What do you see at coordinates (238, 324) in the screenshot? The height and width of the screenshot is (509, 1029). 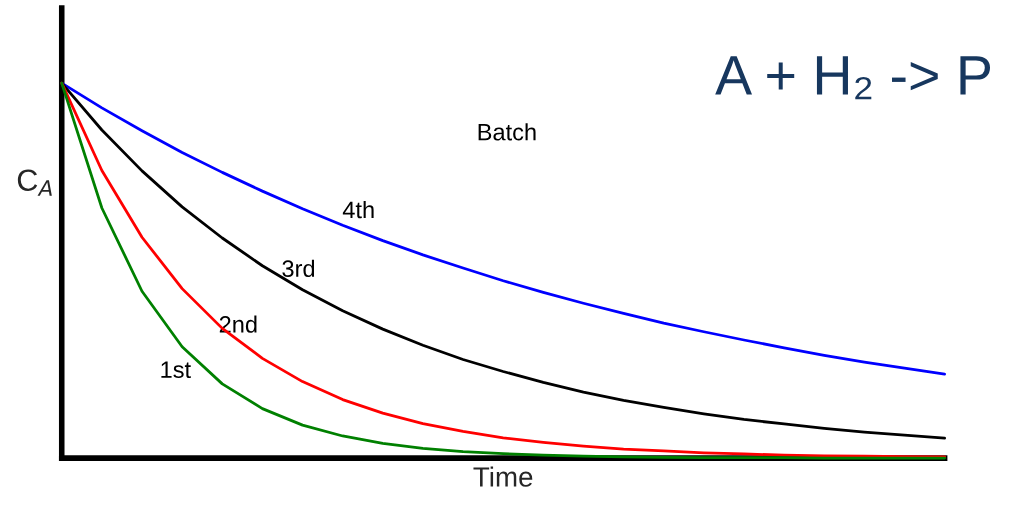 I see `series-label: 2nd` at bounding box center [238, 324].